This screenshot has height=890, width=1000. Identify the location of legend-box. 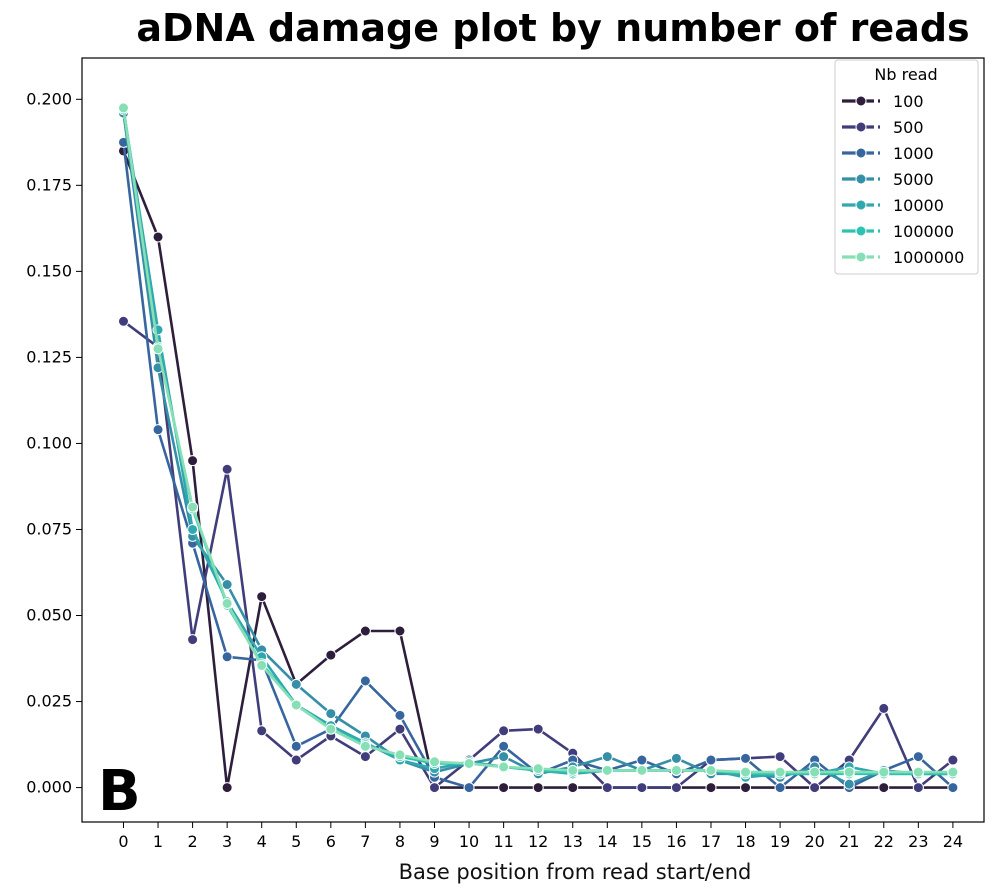
(906, 167).